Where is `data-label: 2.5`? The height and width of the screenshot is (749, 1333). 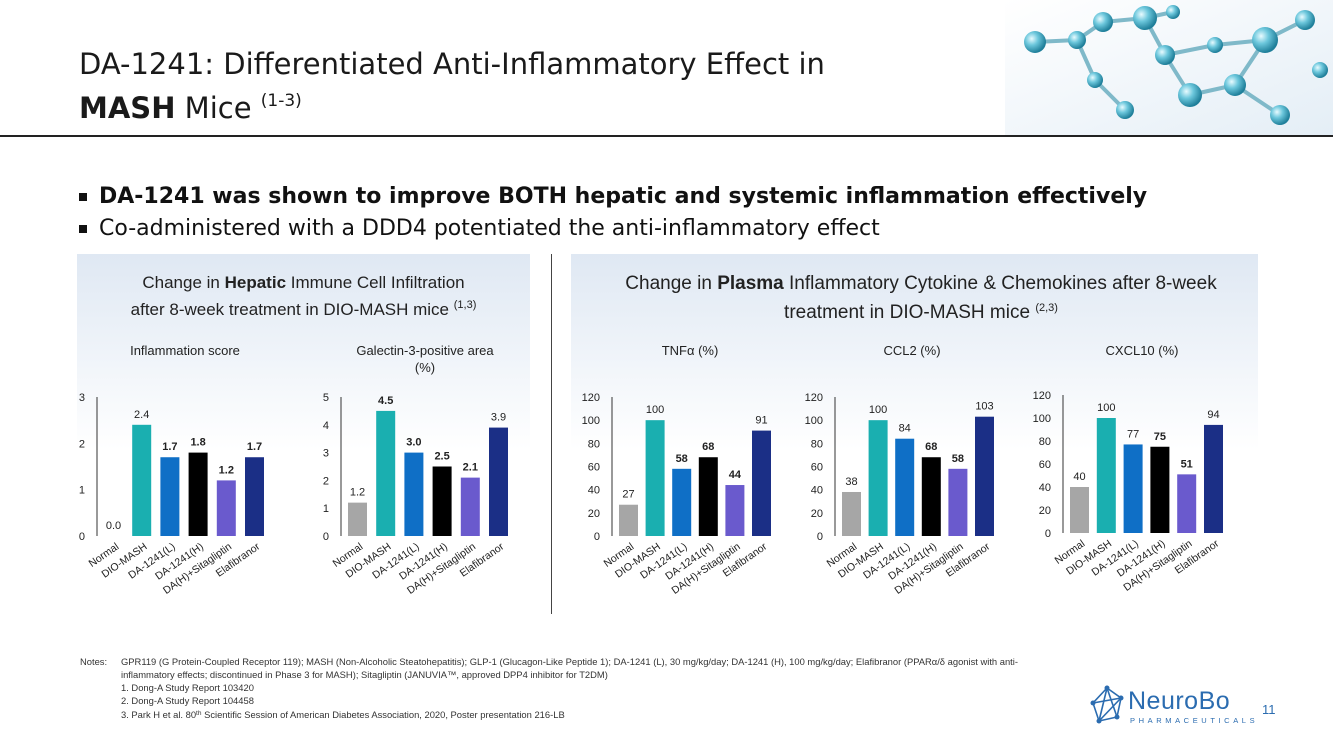
data-label: 2.5 is located at coordinates (441, 457).